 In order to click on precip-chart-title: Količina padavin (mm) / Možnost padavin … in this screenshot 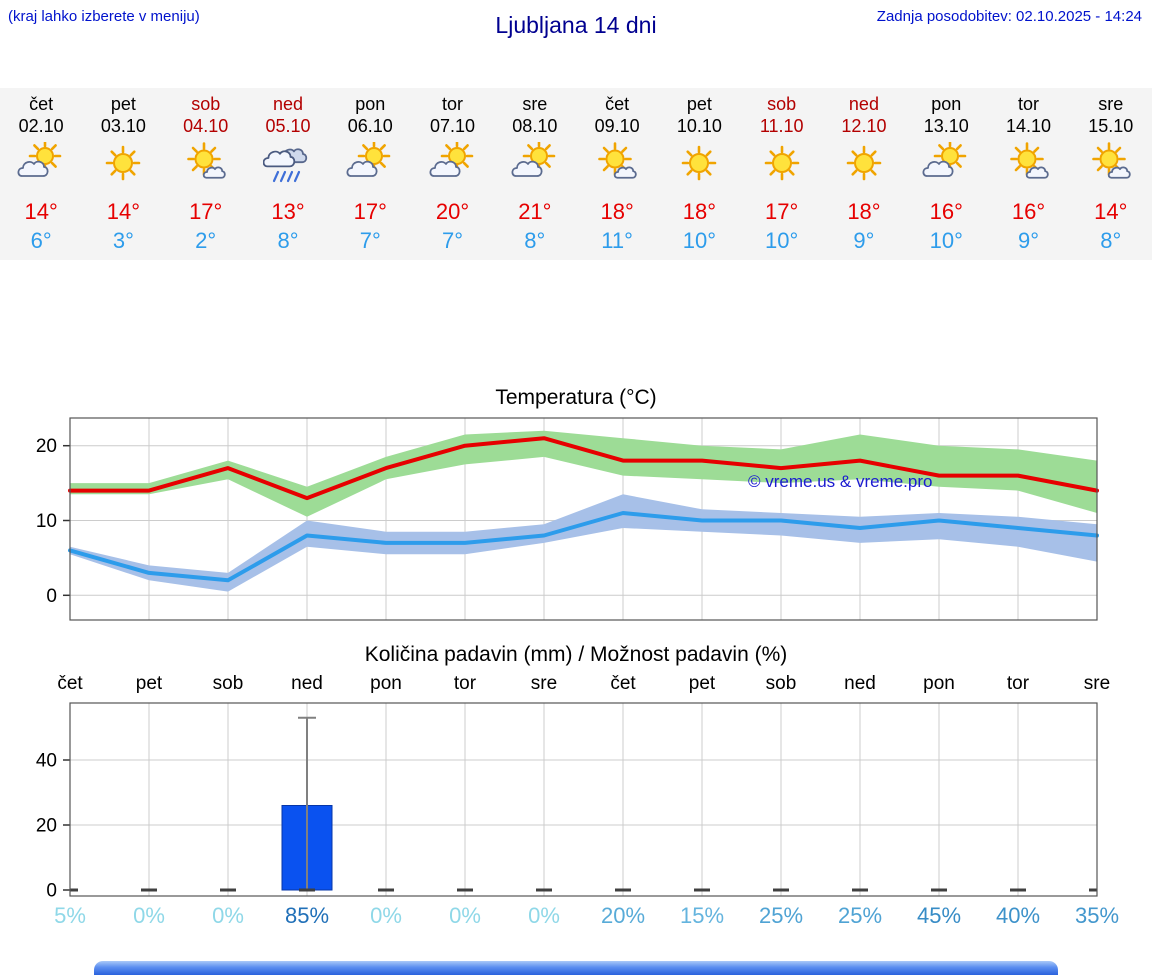, I will do `click(576, 654)`.